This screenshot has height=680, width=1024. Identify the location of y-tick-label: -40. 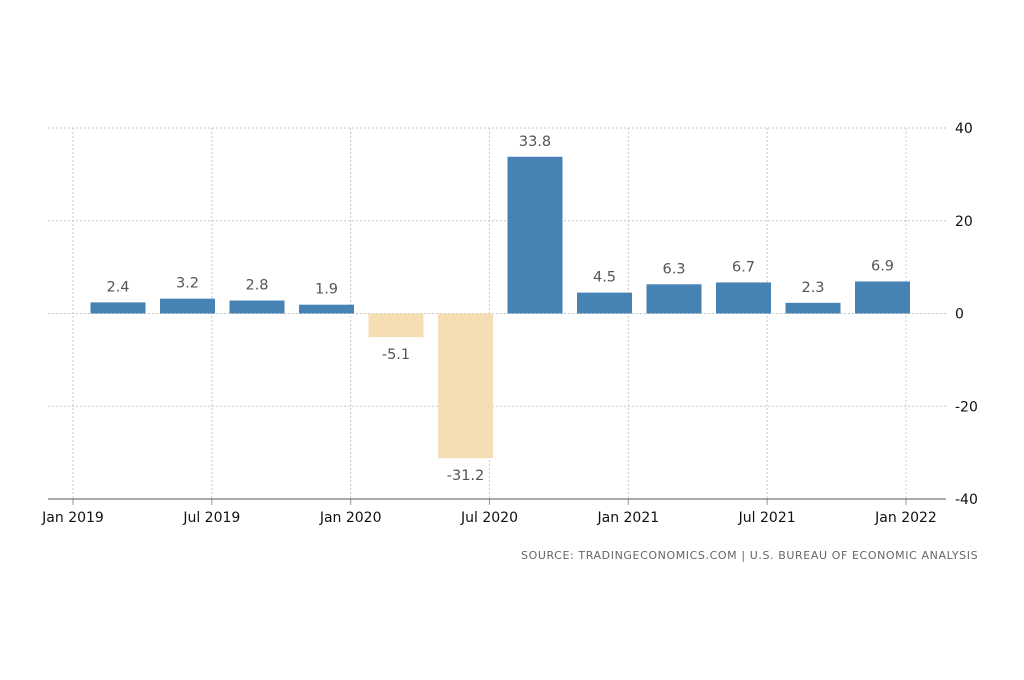
(966, 500).